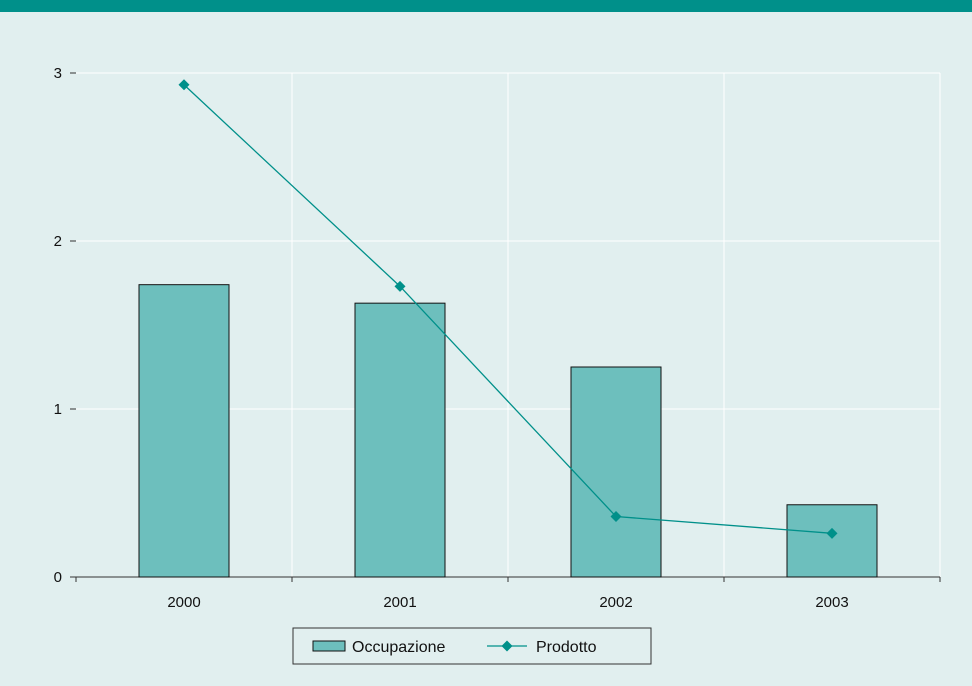  I want to click on prodotto-point-2003, so click(832, 533).